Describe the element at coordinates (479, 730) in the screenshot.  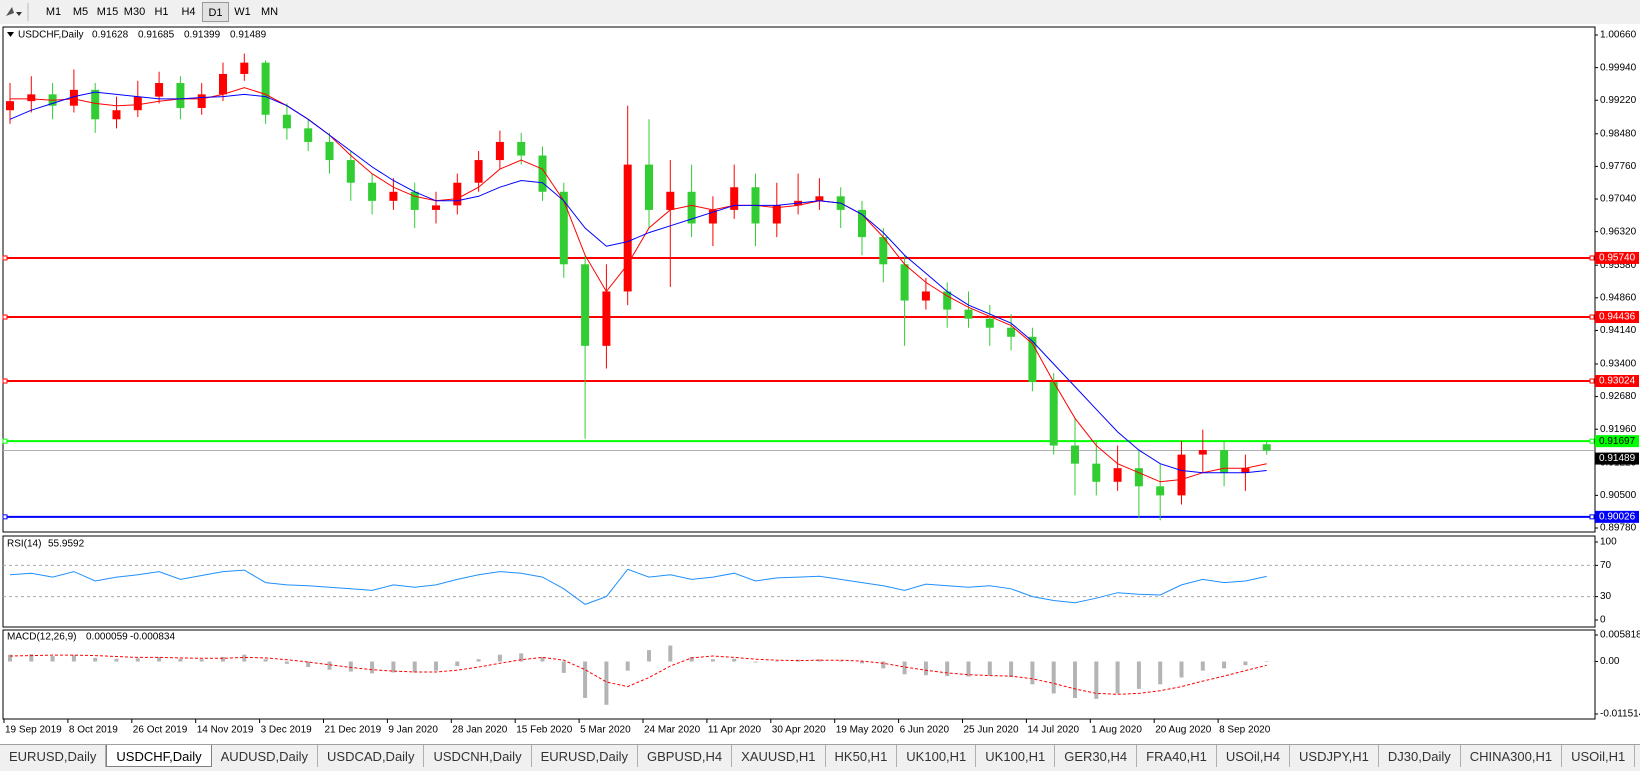
I see `x-tick-label: 28 Jan 2020` at that location.